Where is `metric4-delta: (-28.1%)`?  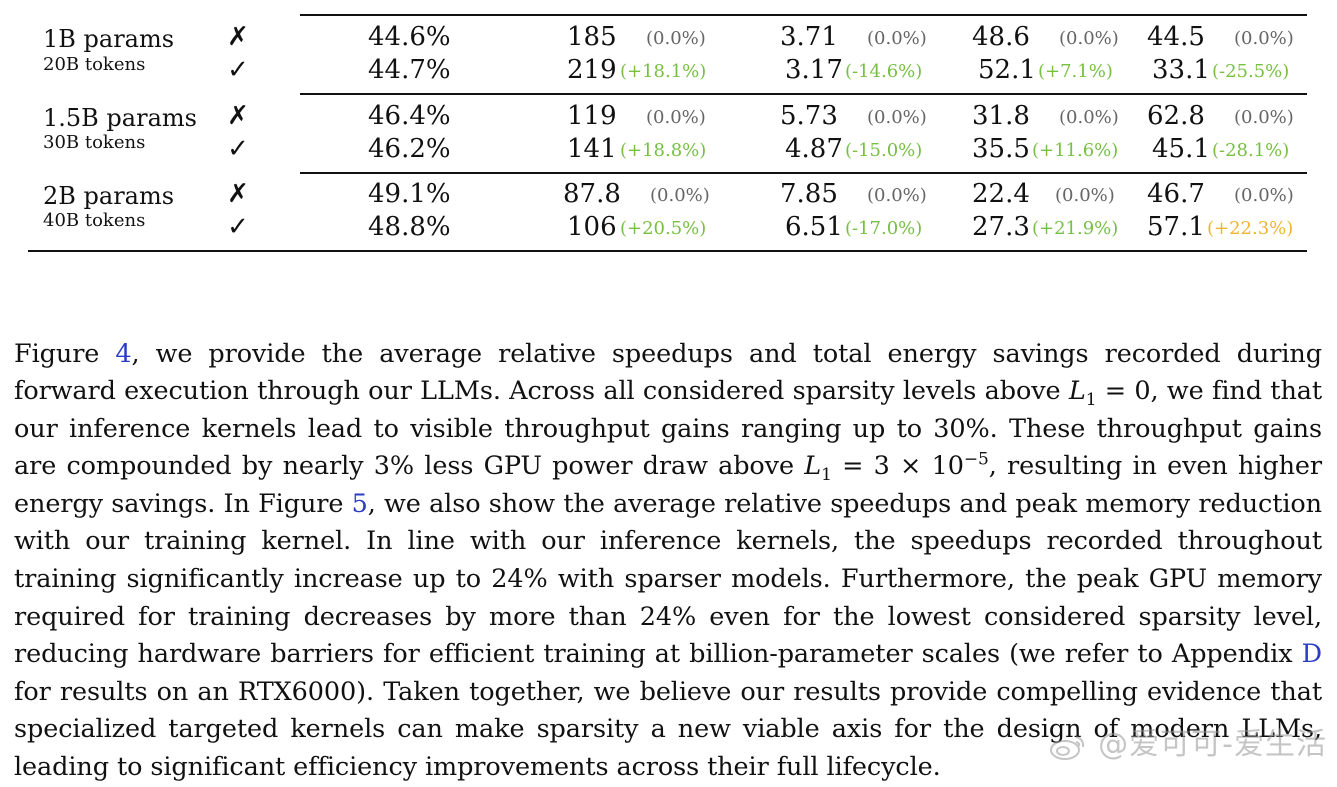
metric4-delta: (-28.1%) is located at coordinates (1251, 150).